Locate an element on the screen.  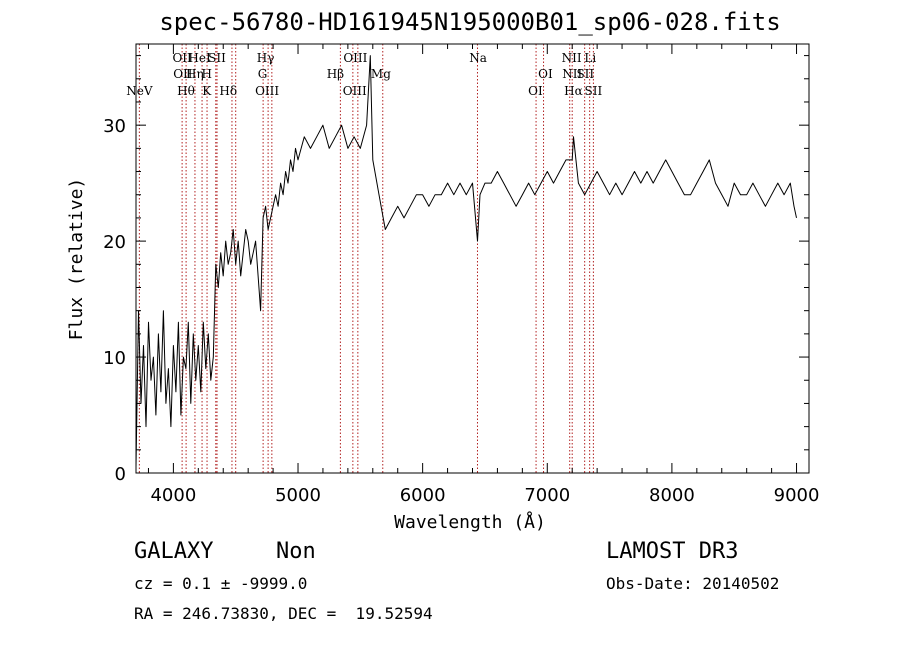
coordinates: RA = 246.73830, DEC = 19.52594 is located at coordinates (283, 613).